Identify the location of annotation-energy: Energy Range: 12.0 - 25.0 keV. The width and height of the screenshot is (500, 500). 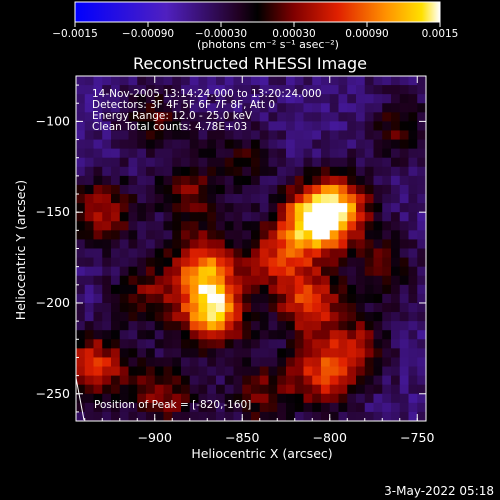
(172, 116).